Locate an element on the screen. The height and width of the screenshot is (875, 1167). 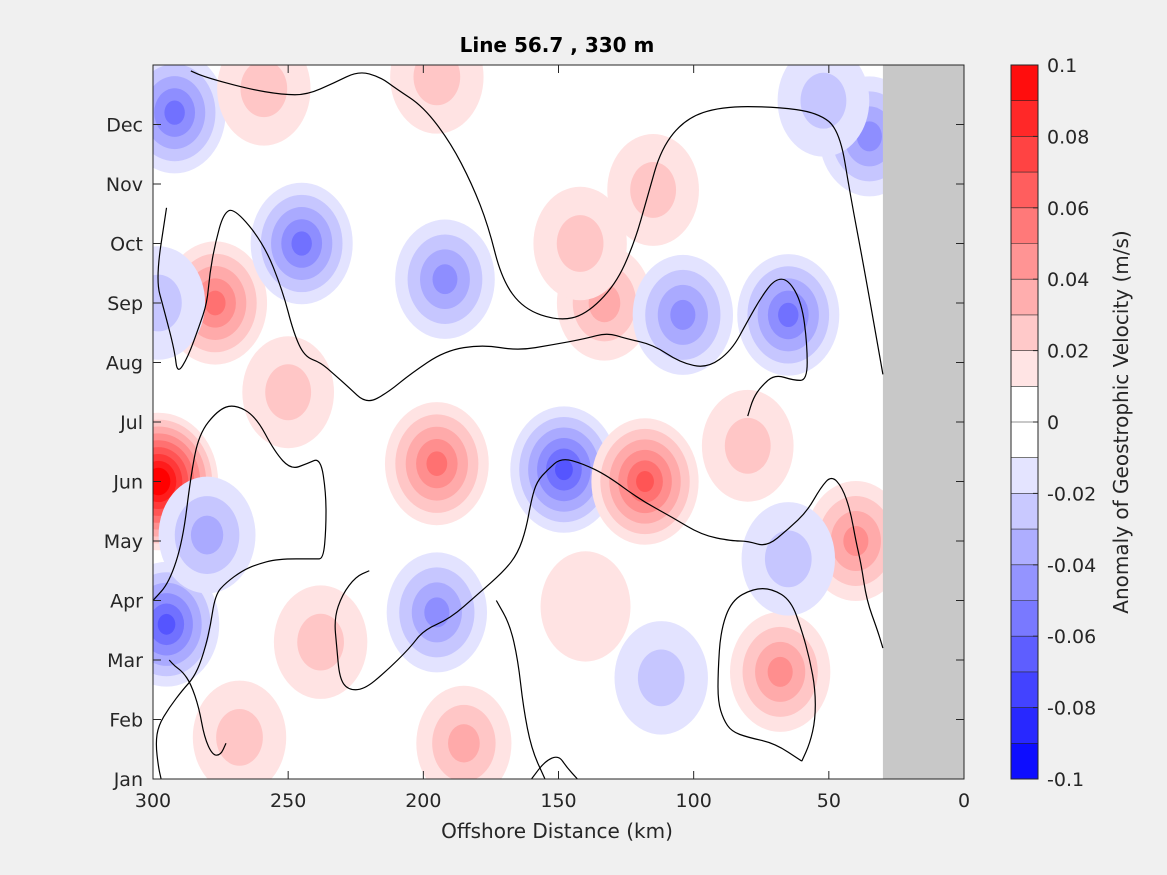
x-tick-label: 200 is located at coordinates (423, 801).